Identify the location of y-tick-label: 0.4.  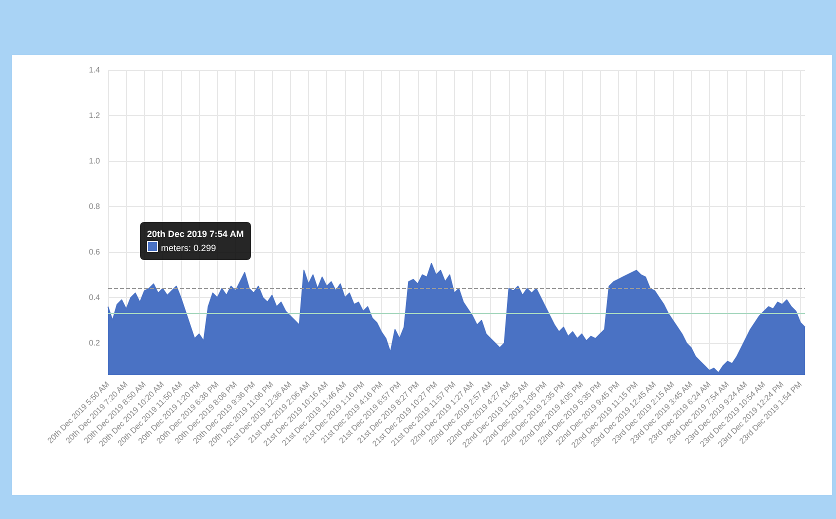
(94, 297).